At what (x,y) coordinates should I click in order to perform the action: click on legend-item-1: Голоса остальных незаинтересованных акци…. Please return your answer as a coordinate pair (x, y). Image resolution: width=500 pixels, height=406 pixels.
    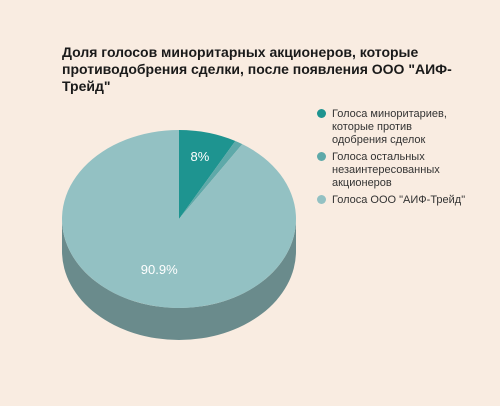
    Looking at the image, I should click on (391, 170).